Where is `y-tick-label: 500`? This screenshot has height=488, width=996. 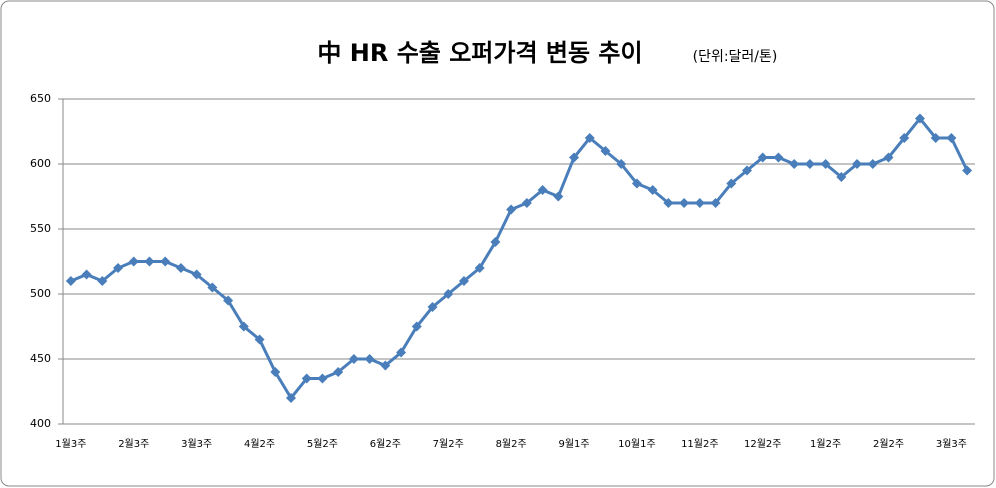 y-tick-label: 500 is located at coordinates (40, 293).